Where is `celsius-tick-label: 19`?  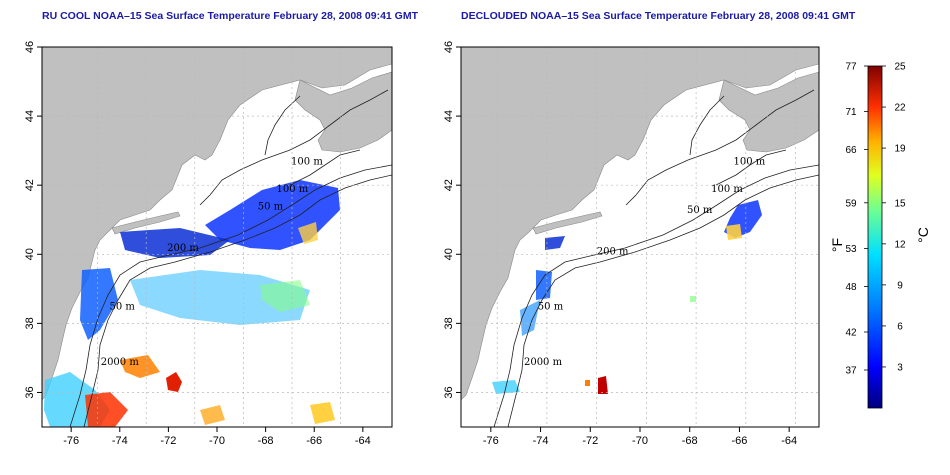
celsius-tick-label: 19 is located at coordinates (900, 149).